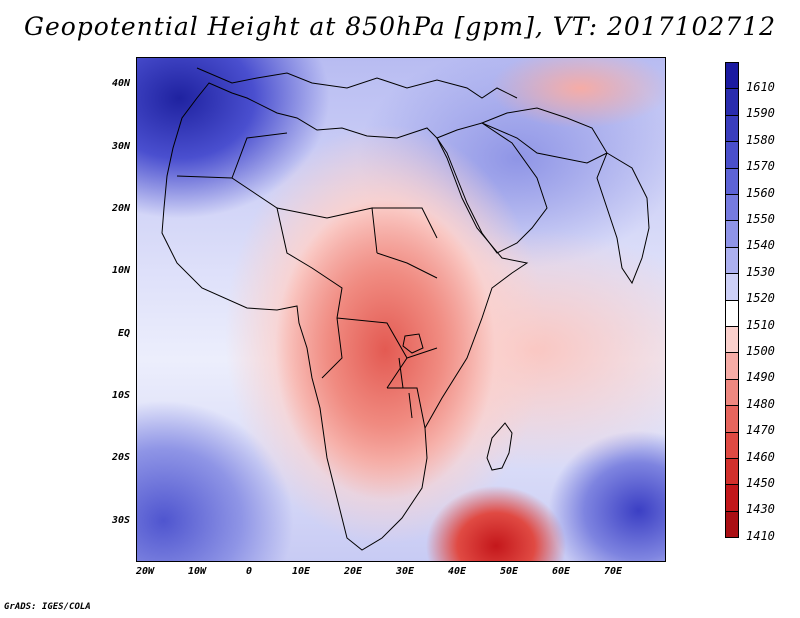  What do you see at coordinates (613, 571) in the screenshot?
I see `lon-tick-70e: 70E` at bounding box center [613, 571].